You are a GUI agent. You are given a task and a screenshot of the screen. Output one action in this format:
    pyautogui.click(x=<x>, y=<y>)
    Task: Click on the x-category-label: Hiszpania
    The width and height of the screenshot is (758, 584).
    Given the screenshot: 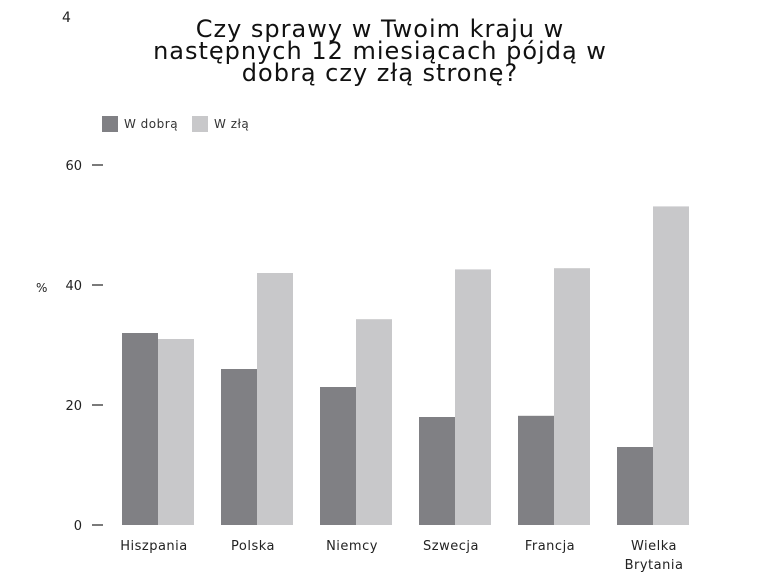 What is the action you would take?
    pyautogui.click(x=154, y=546)
    